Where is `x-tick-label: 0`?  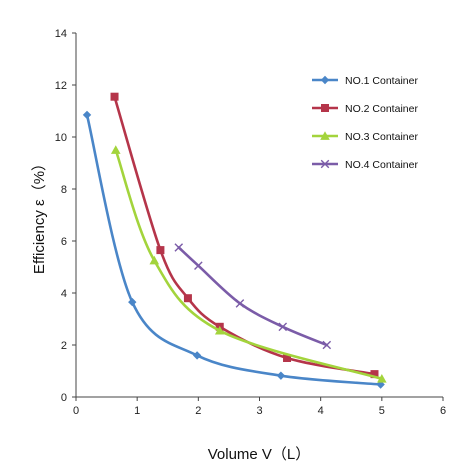 x-tick-label: 0 is located at coordinates (76, 411).